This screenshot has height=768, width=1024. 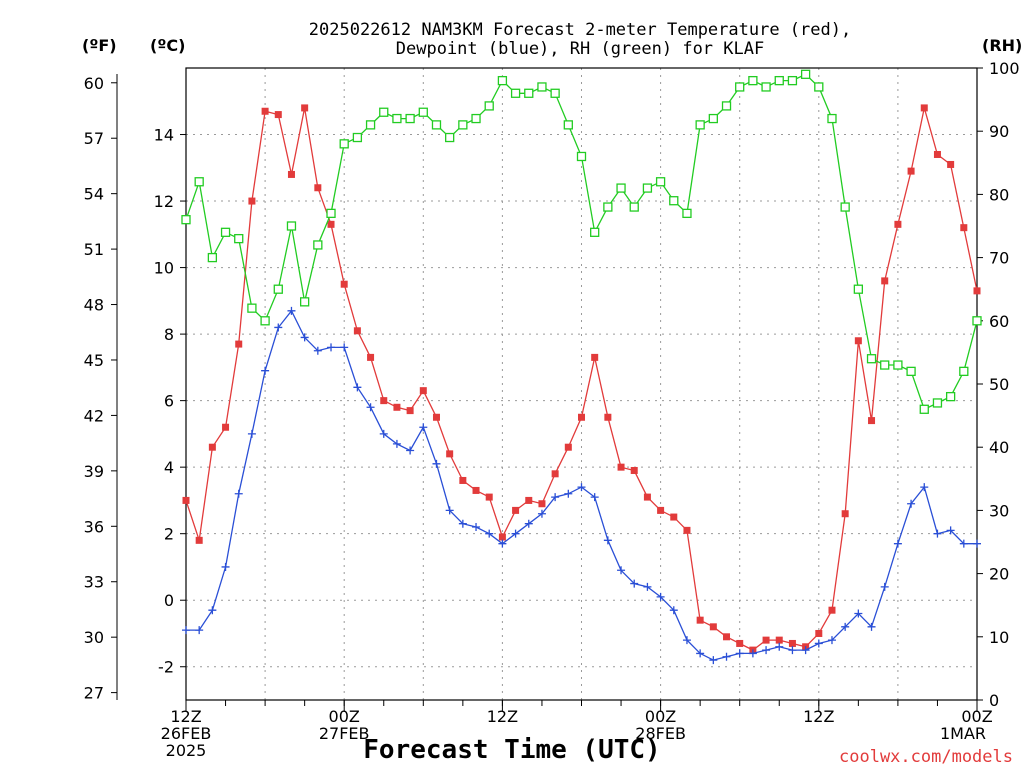 I want to click on credit-text: coolwx.com/models, so click(x=926, y=757).